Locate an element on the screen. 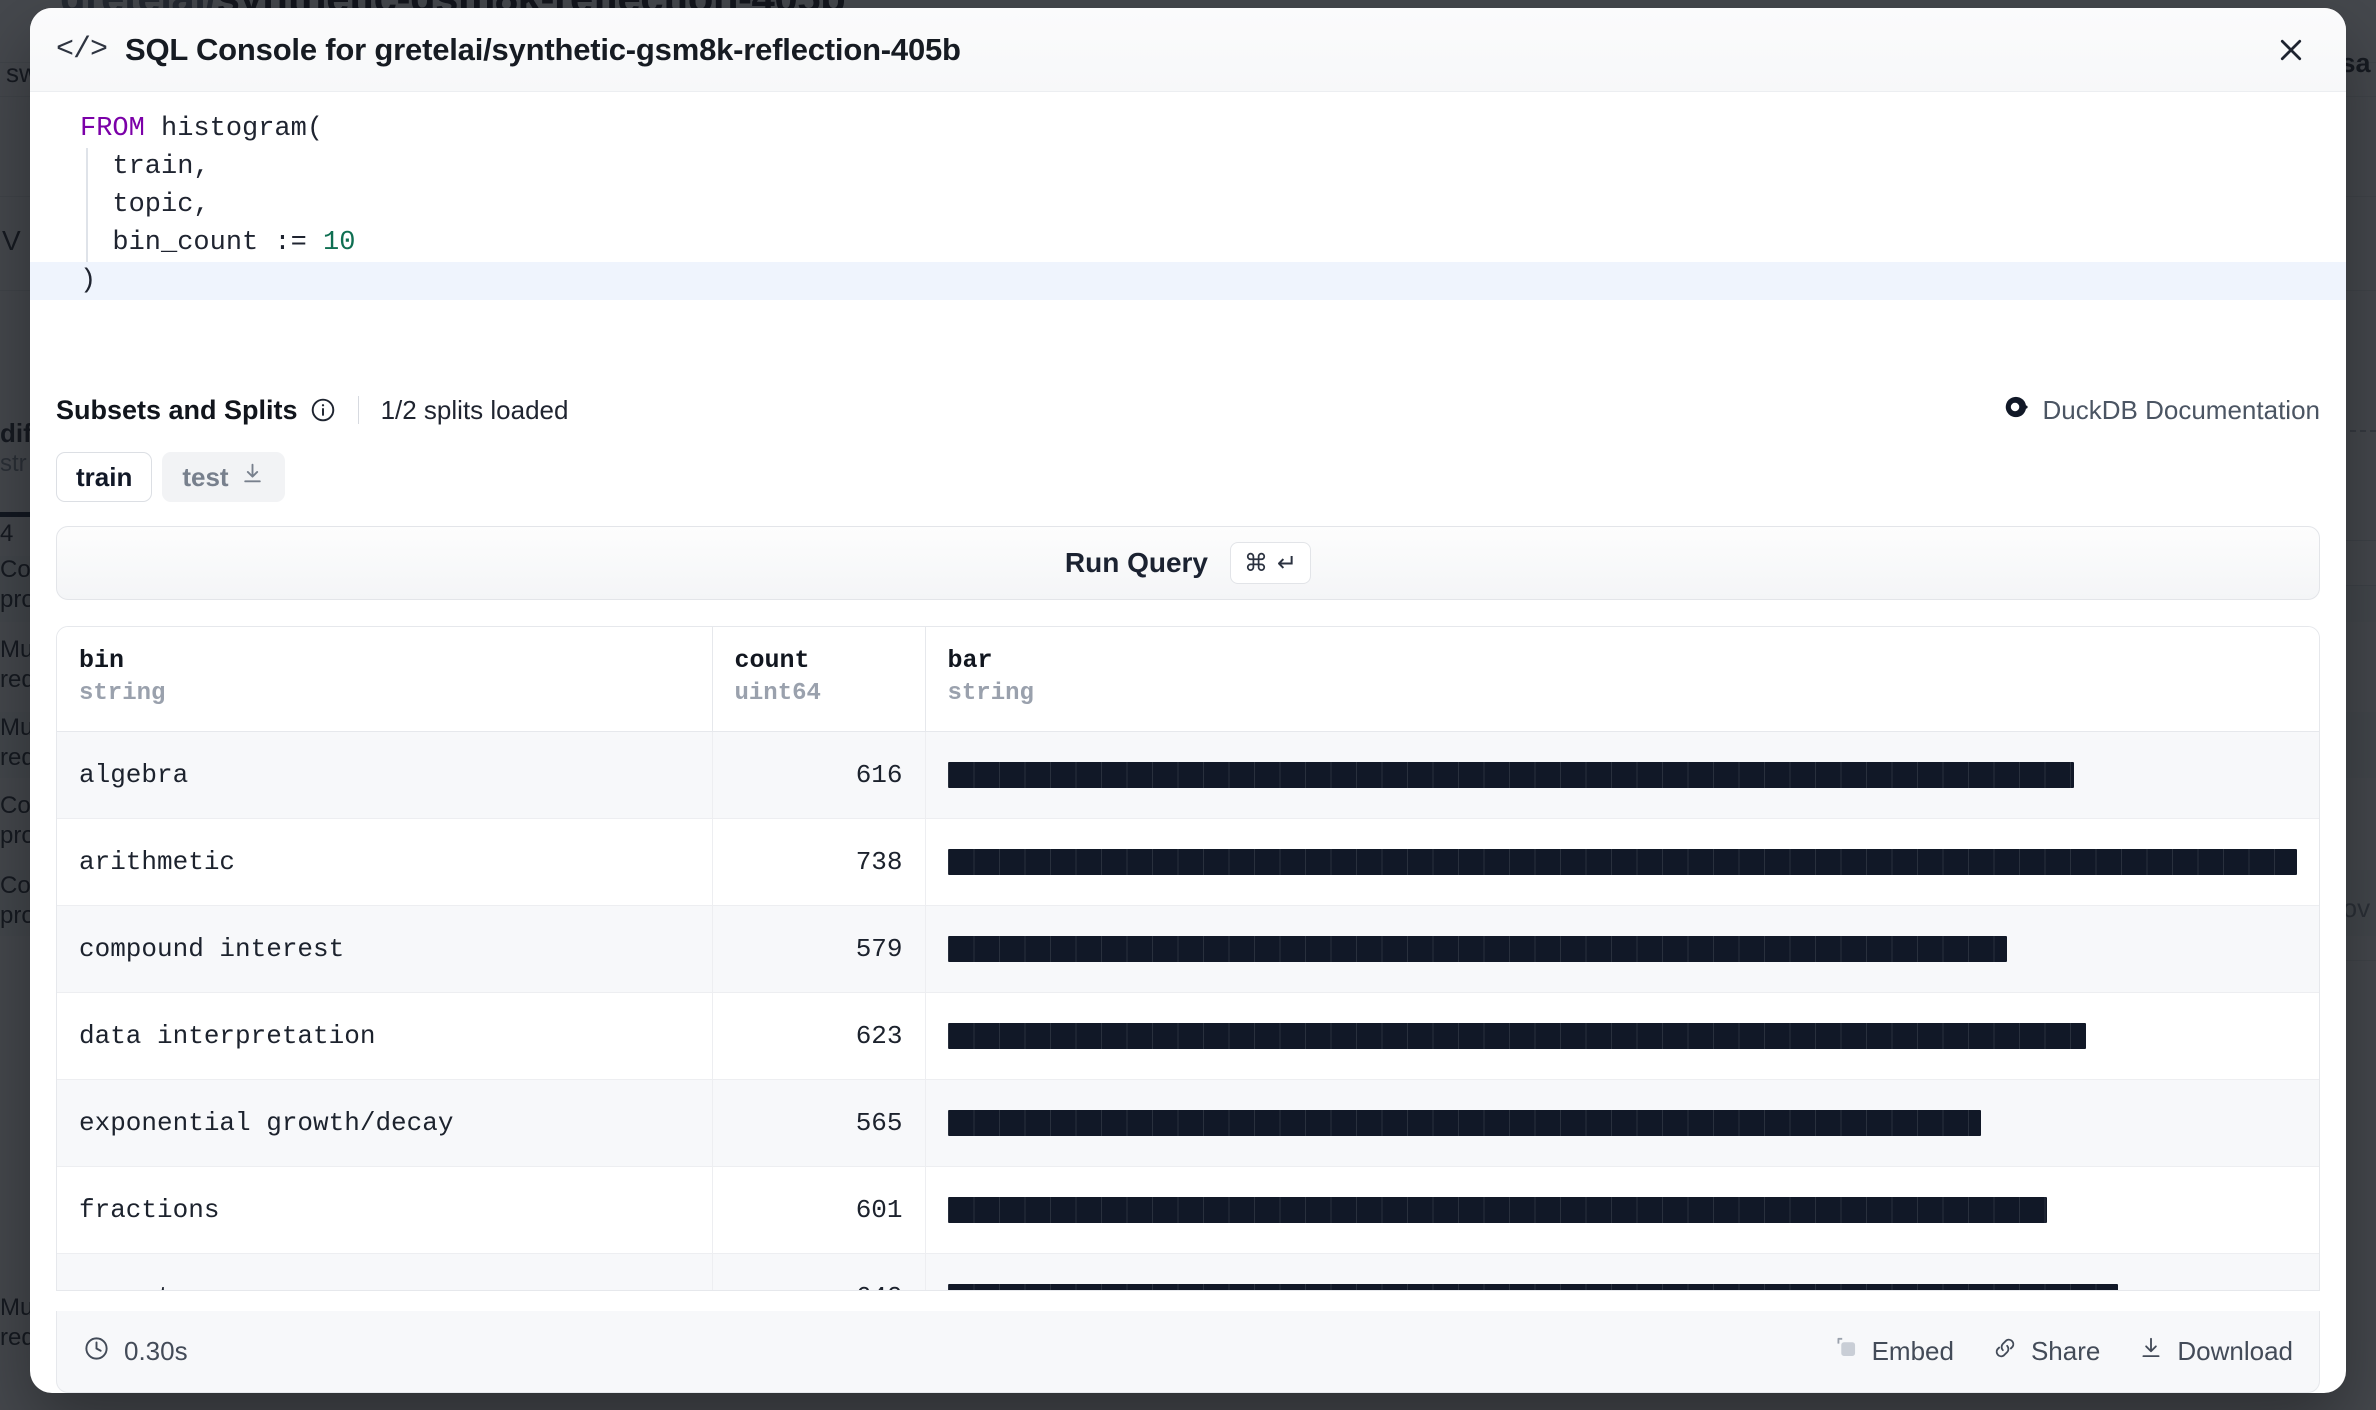 This screenshot has height=1410, width=2376. column-header-count: count uint64 is located at coordinates (819, 680).